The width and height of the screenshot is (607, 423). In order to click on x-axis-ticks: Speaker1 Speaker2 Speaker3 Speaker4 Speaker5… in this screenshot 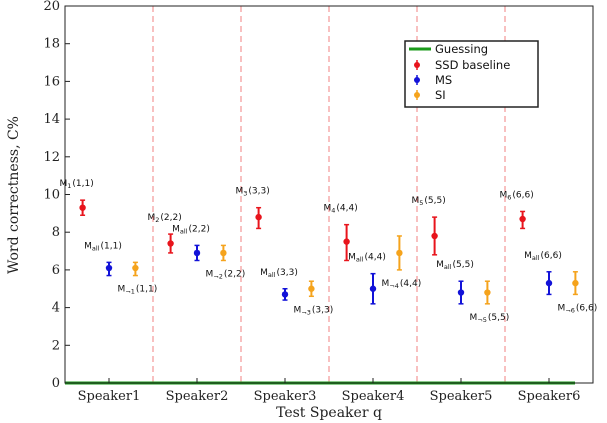, I will do `click(329, 391)`.